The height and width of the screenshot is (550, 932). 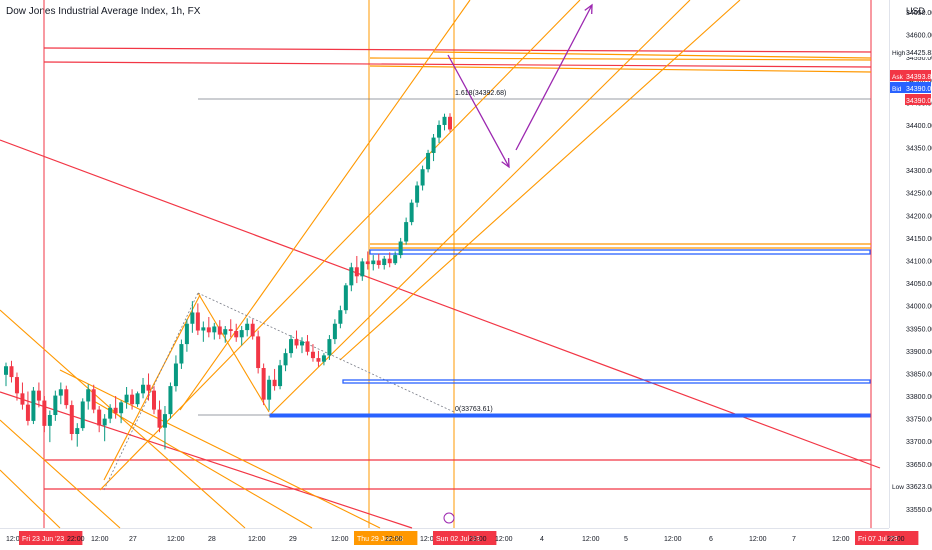 I want to click on pattern-line, so click(x=151, y=391).